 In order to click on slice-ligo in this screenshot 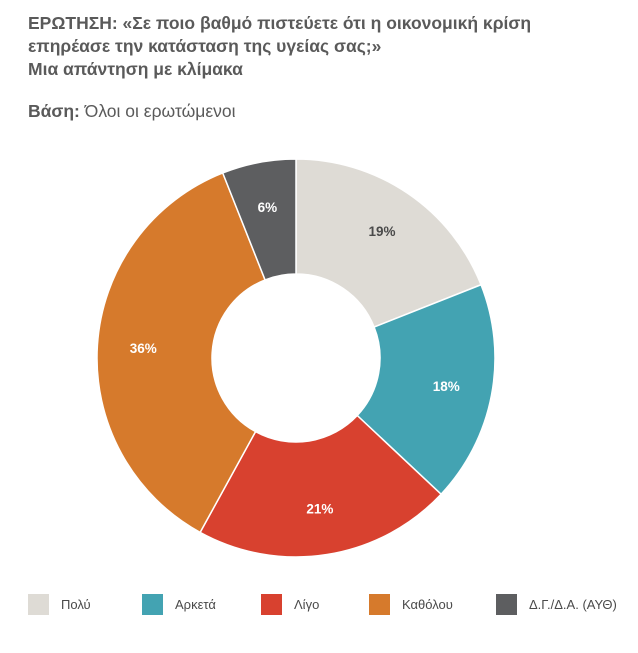, I will do `click(321, 486)`.